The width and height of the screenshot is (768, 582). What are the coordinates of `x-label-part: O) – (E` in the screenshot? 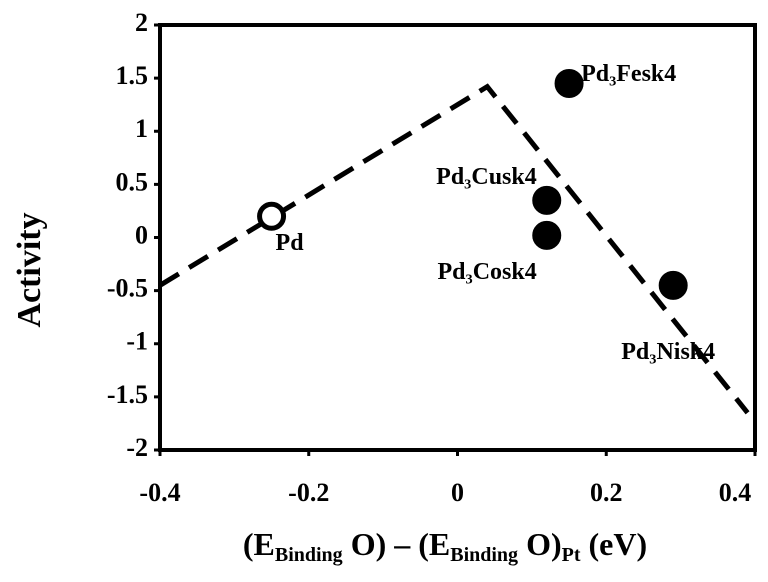 It's located at (397, 544).